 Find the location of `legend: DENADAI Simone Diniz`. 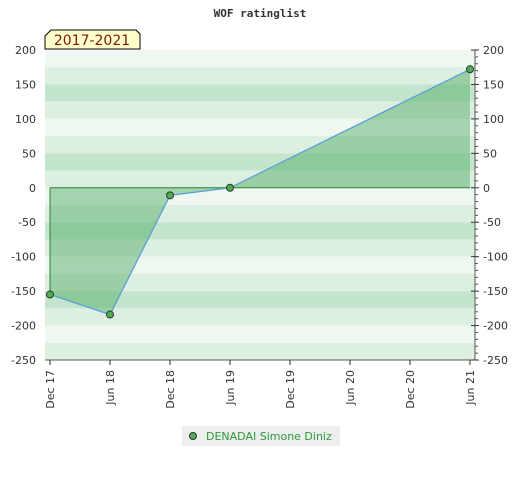

legend: DENADAI Simone Diniz is located at coordinates (261, 436).